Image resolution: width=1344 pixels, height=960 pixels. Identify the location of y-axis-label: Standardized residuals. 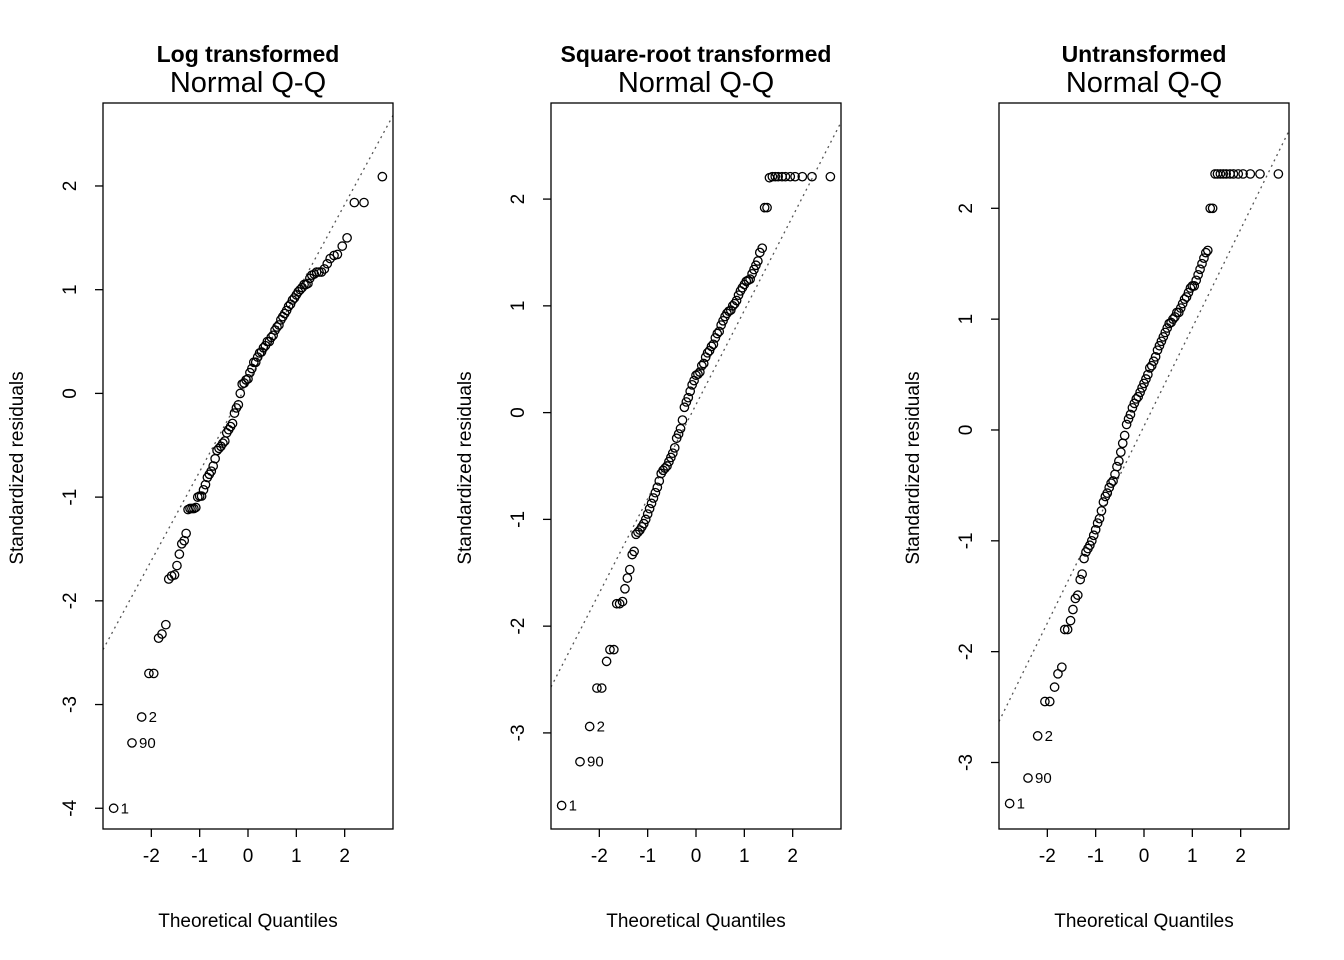
(465, 467).